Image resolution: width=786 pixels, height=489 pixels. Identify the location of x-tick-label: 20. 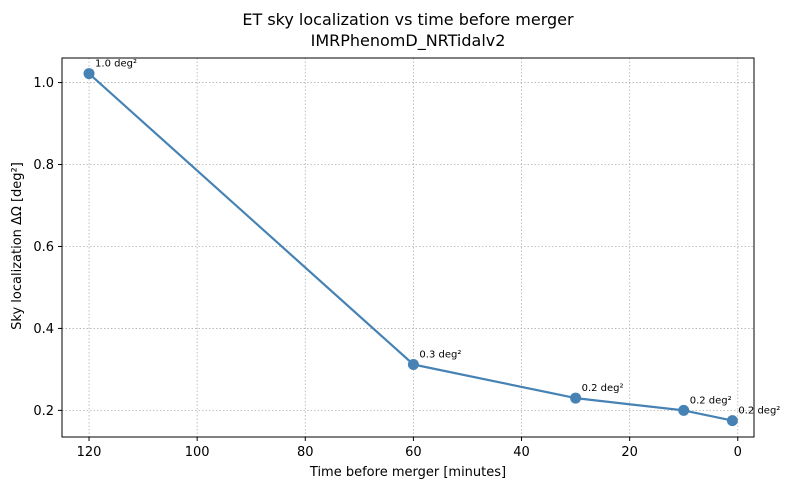
(629, 452).